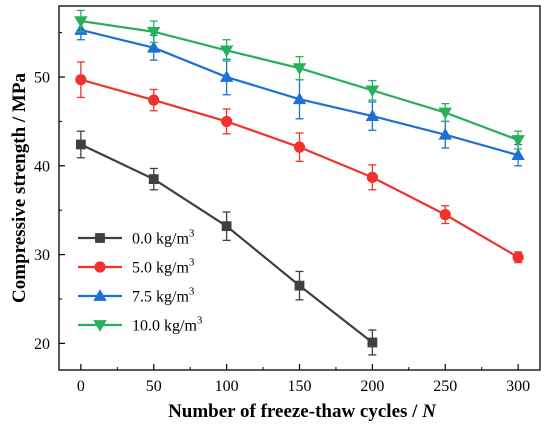  I want to click on legend-entry: 7.5 kg/m3, so click(136, 296).